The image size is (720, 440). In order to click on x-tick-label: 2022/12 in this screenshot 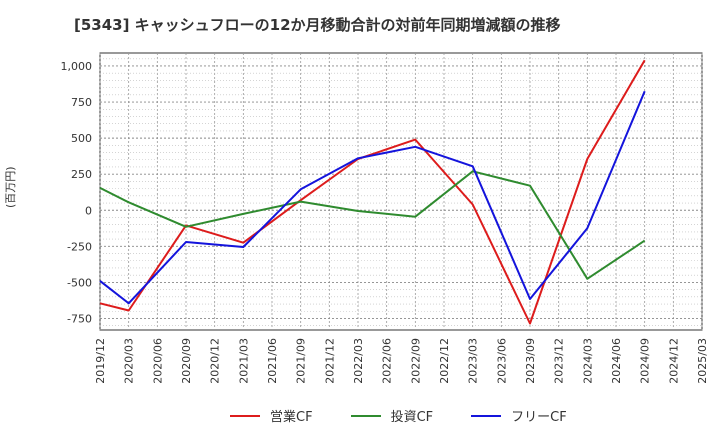, I will do `click(444, 361)`.